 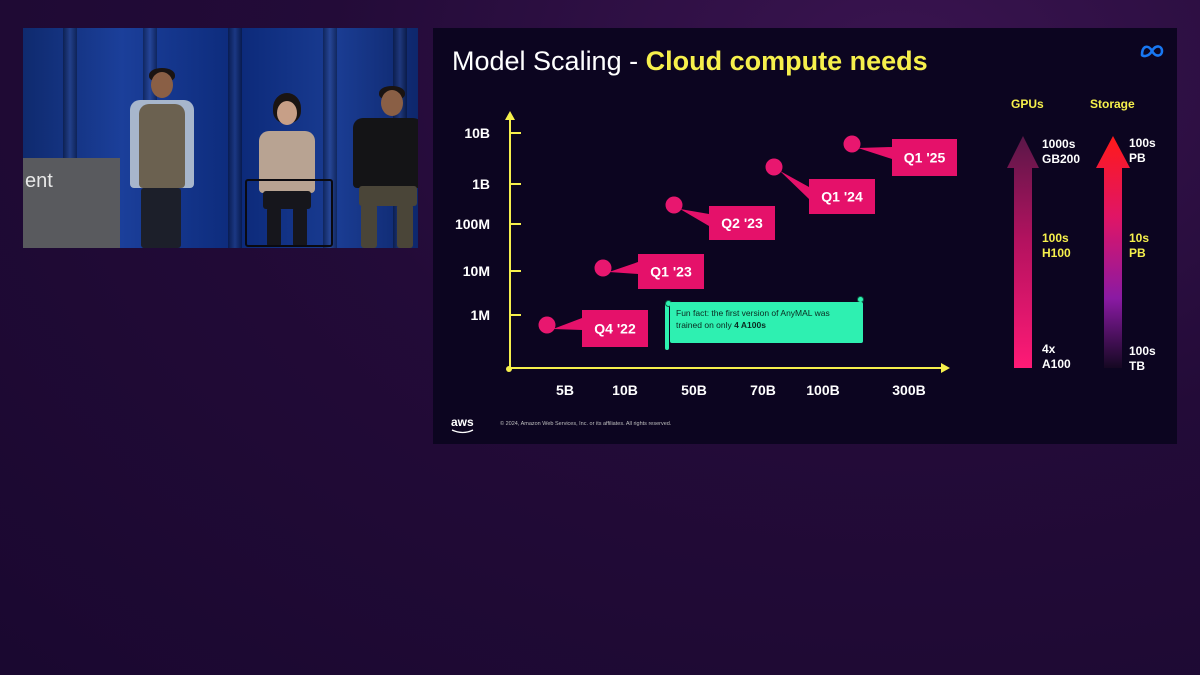 I want to click on aws-logo: aws, so click(x=462, y=422).